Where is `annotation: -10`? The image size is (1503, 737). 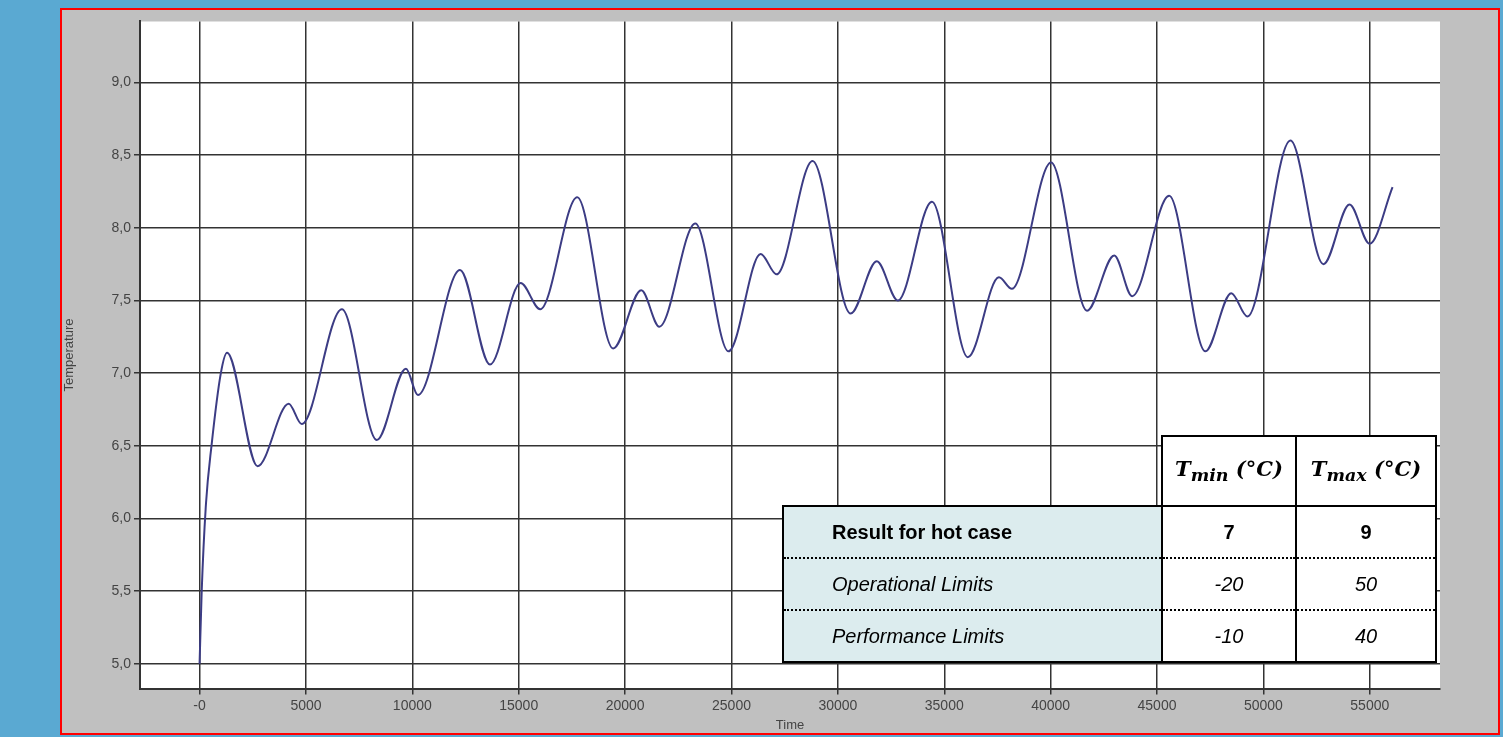 annotation: -10 is located at coordinates (1229, 636).